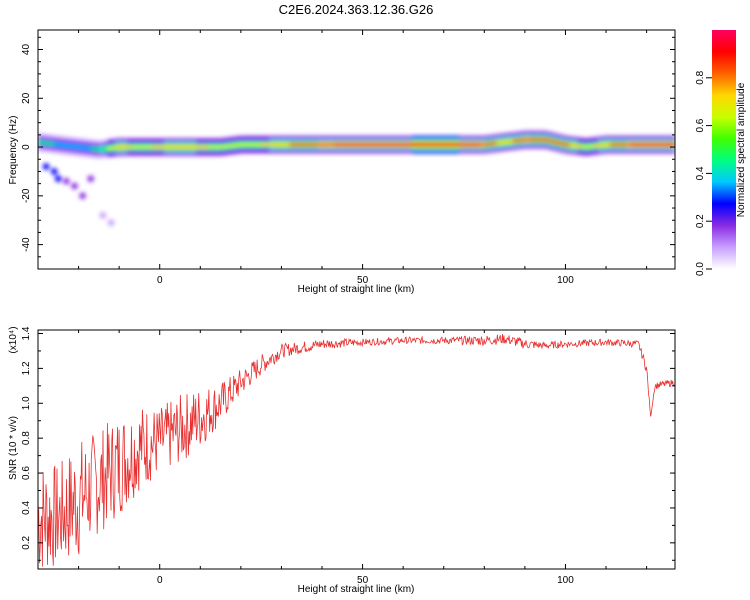 Image resolution: width=750 pixels, height=600 pixels. What do you see at coordinates (26, 473) in the screenshot?
I see `snr-y-tick-label: 0.6` at bounding box center [26, 473].